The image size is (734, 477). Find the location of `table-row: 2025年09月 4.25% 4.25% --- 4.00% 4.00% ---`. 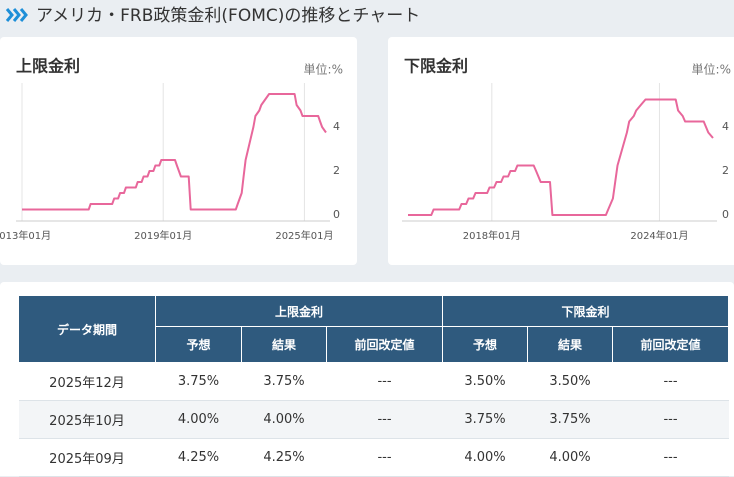

table-row: 2025年09月 4.25% 4.25% --- 4.00% 4.00% --- is located at coordinates (373, 457).